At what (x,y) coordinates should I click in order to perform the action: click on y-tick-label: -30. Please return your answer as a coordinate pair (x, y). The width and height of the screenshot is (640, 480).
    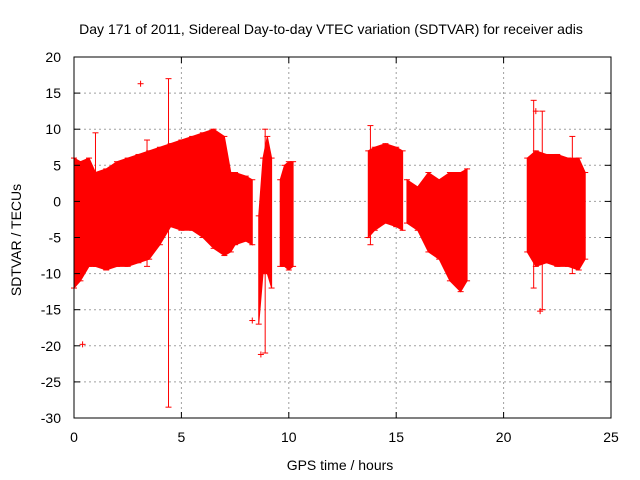
    Looking at the image, I should click on (51, 418).